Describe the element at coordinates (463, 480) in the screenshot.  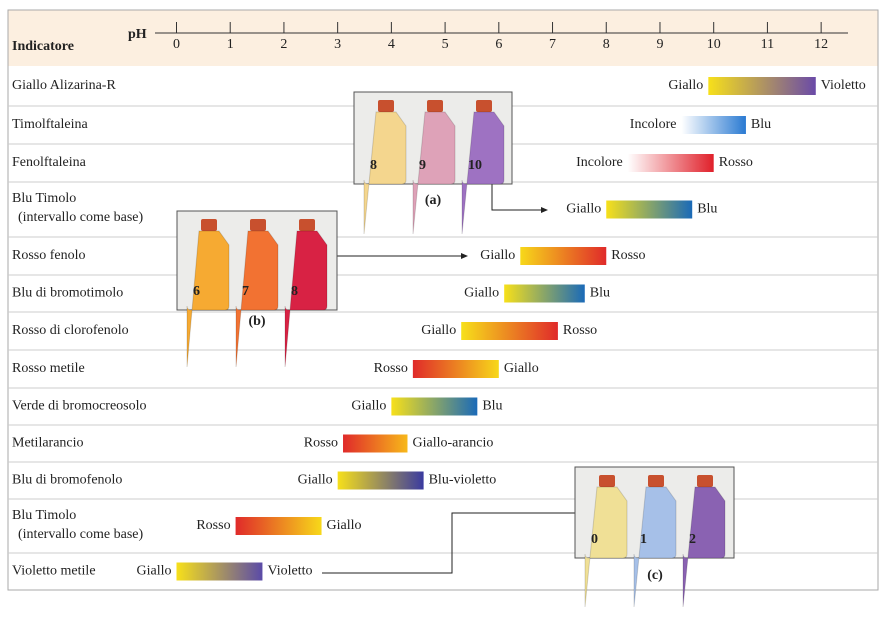
I see `high-color-label: Blu-violetto` at that location.